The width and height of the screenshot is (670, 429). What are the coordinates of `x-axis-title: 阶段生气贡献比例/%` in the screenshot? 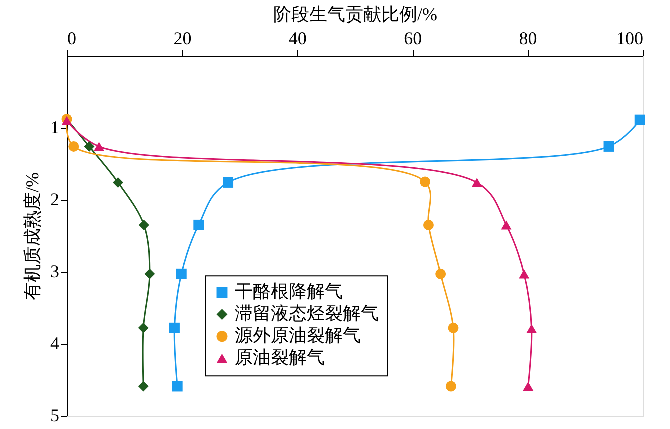 It's located at (356, 14).